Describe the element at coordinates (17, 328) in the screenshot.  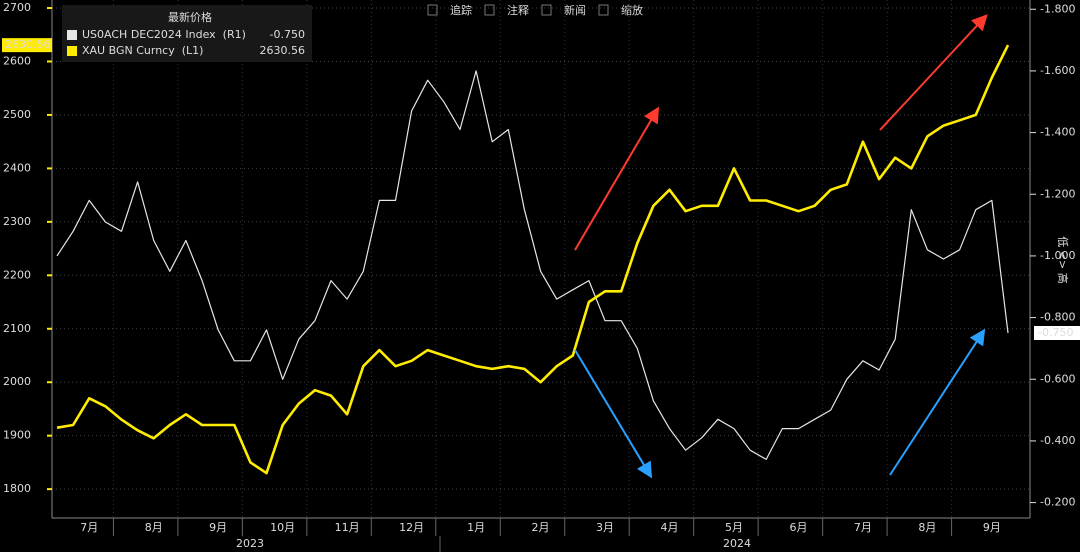
I see `y-tick-label: 2100` at that location.